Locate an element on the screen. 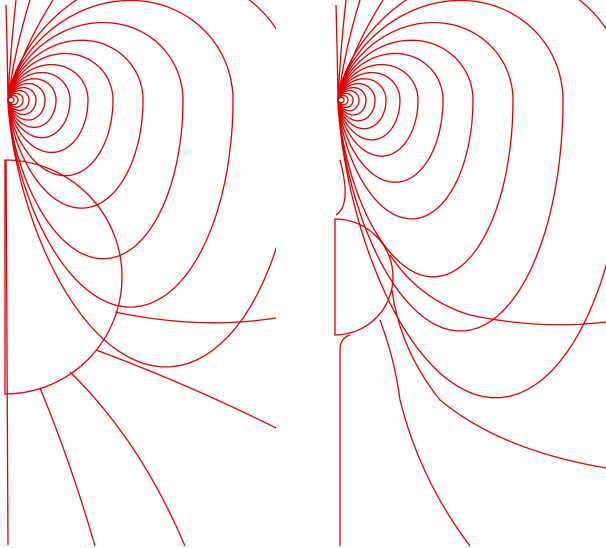  sphere-left is located at coordinates (63, 277).